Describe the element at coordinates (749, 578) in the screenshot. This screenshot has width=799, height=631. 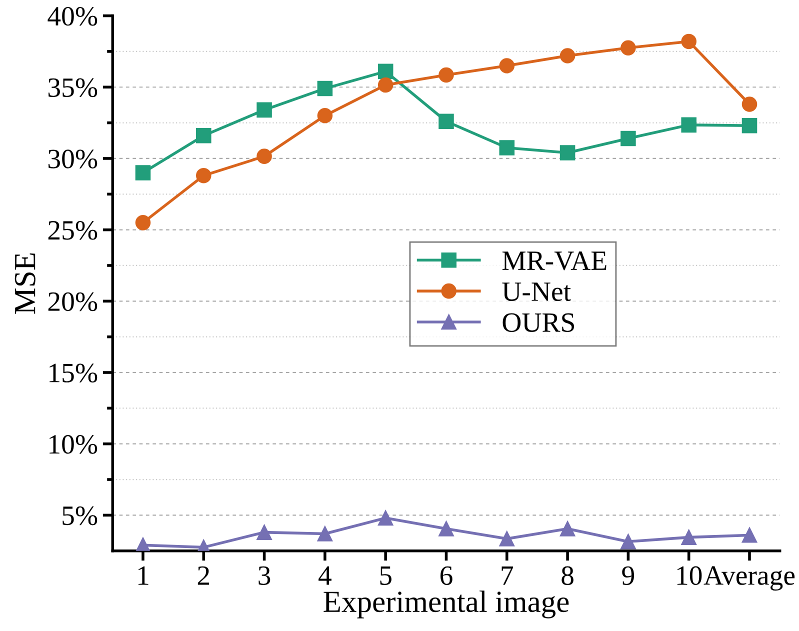
I see `x-tick-label: Average` at that location.